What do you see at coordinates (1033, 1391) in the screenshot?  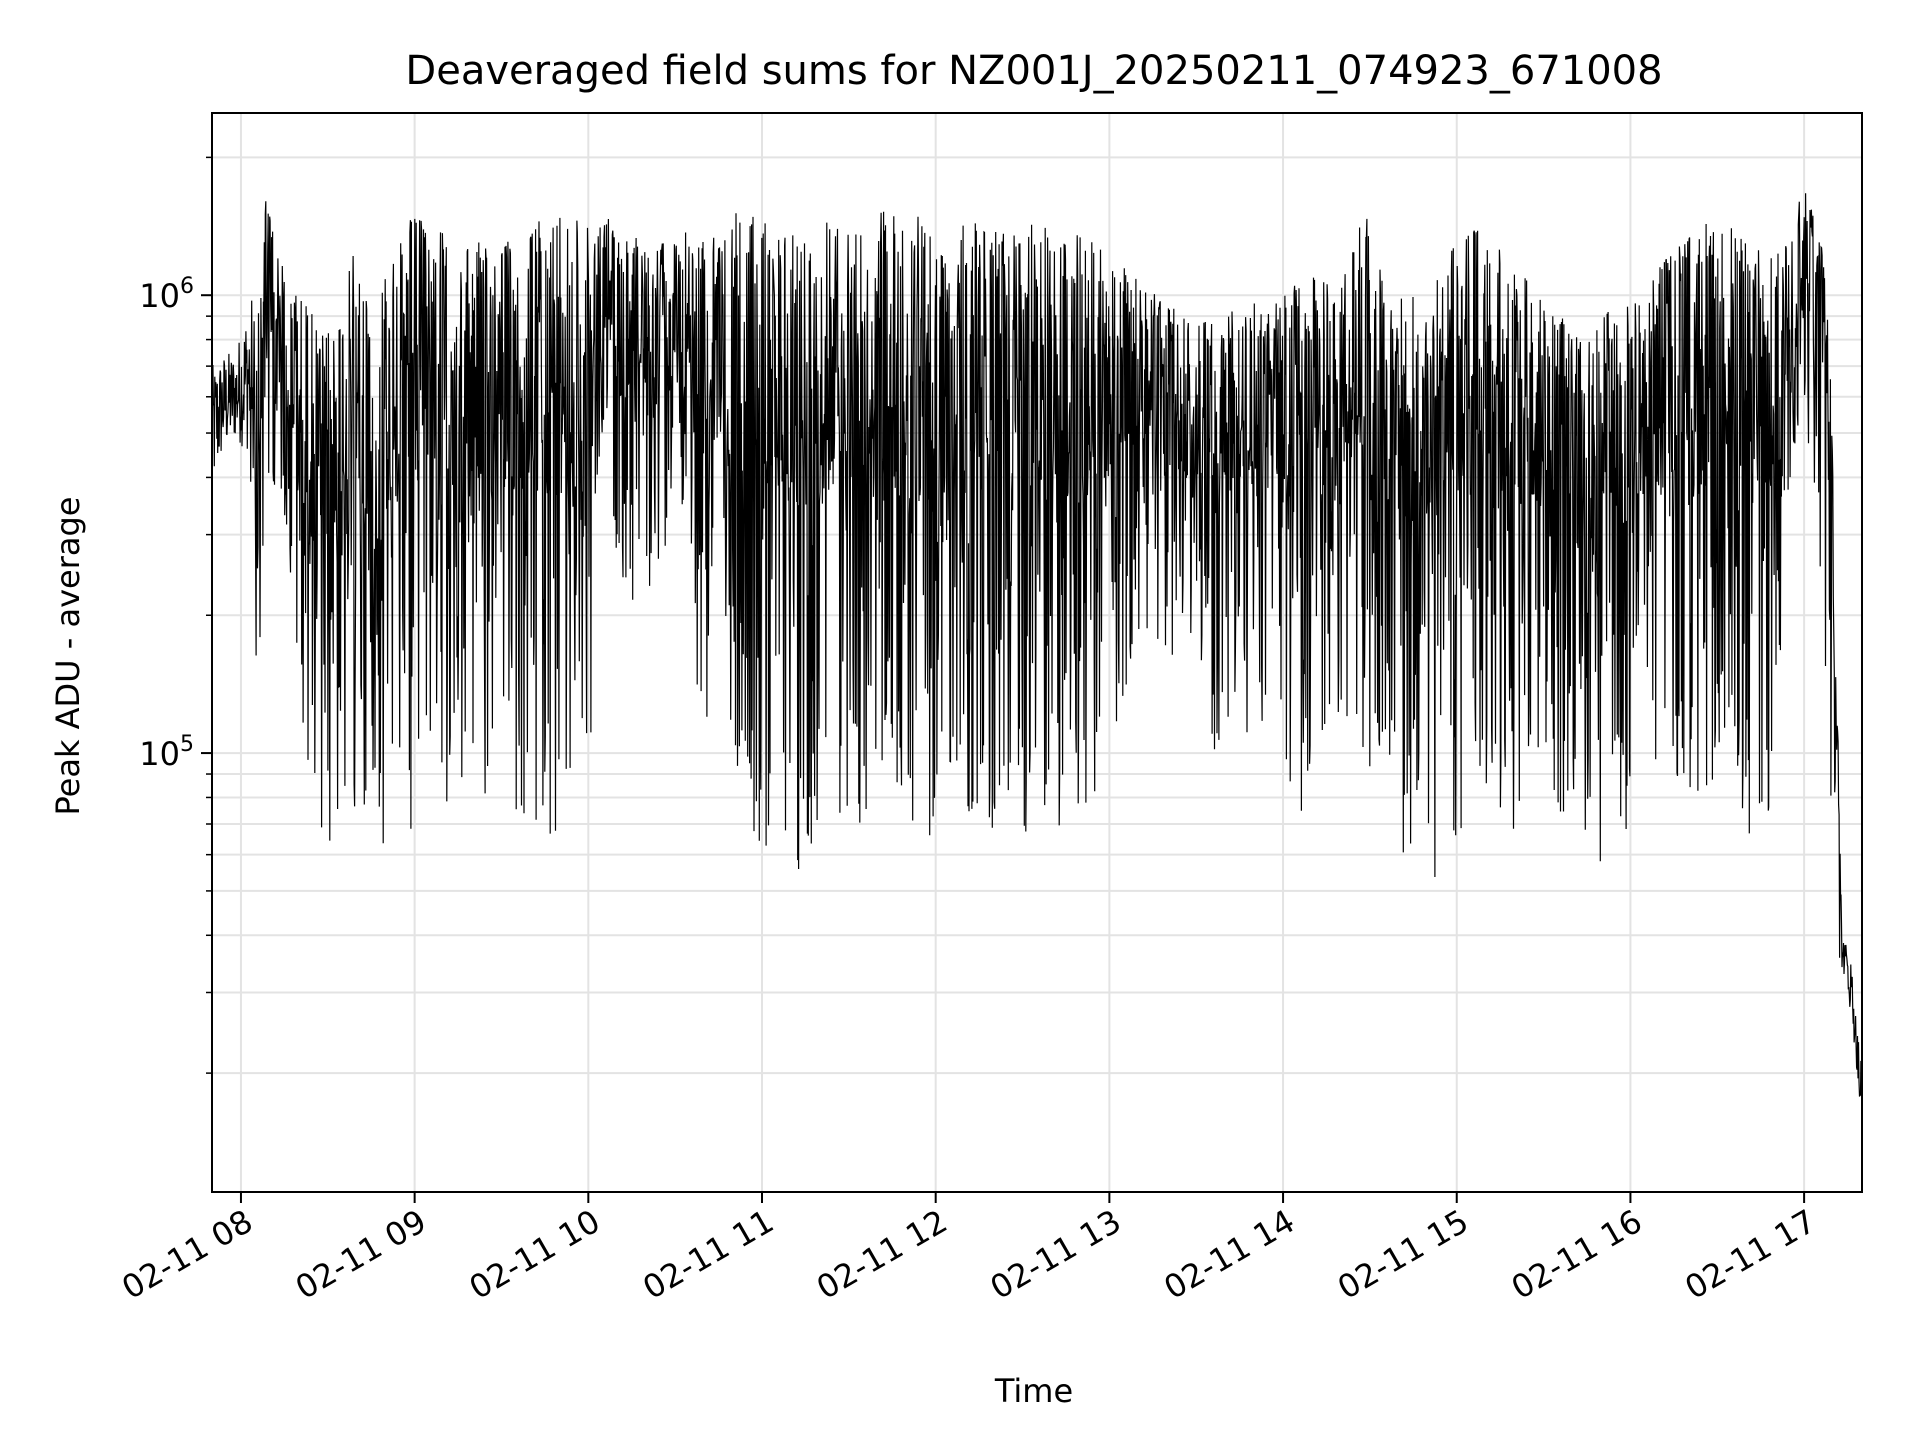 I see `x-axis-label: Time` at bounding box center [1033, 1391].